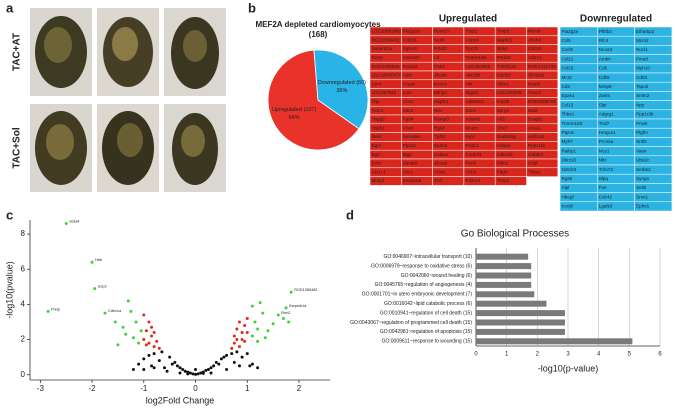  What do you see at coordinates (642, 40) in the screenshot?
I see `gene-name: Mcm2` at bounding box center [642, 40].